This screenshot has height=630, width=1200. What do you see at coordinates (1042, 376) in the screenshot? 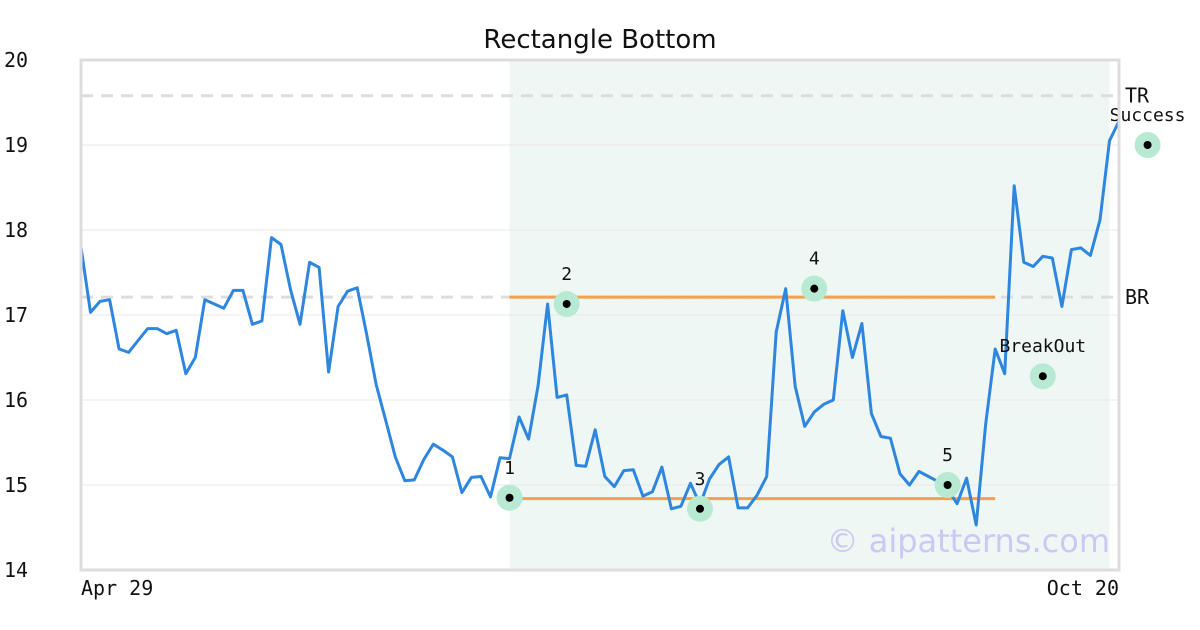
I see `marker-dot-breakout` at bounding box center [1042, 376].